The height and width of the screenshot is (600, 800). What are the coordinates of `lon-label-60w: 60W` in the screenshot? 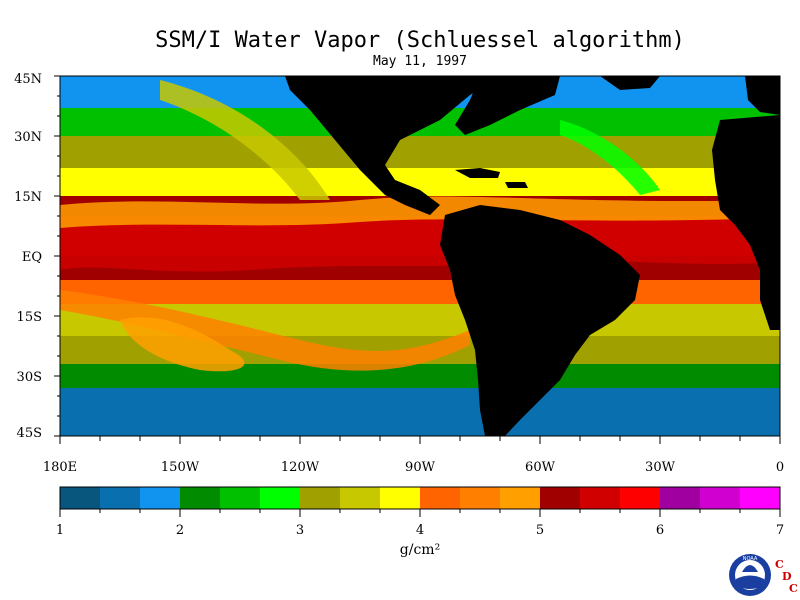 It's located at (540, 467).